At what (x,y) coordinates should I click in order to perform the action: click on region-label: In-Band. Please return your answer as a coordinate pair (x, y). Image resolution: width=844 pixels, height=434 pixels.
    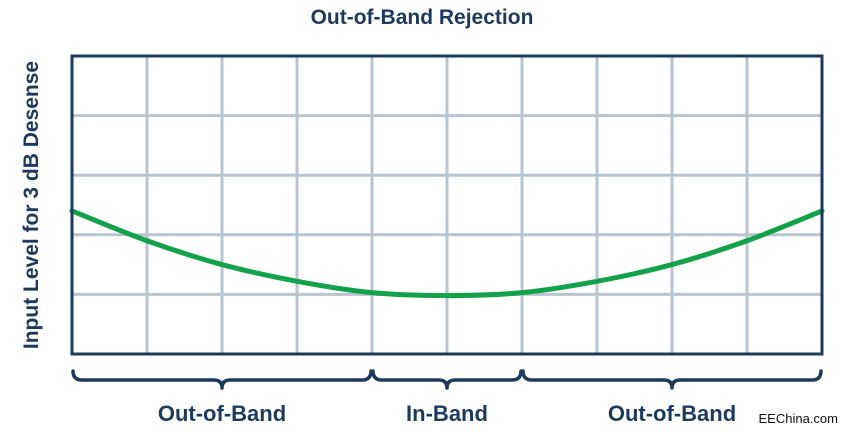
    Looking at the image, I should click on (447, 413).